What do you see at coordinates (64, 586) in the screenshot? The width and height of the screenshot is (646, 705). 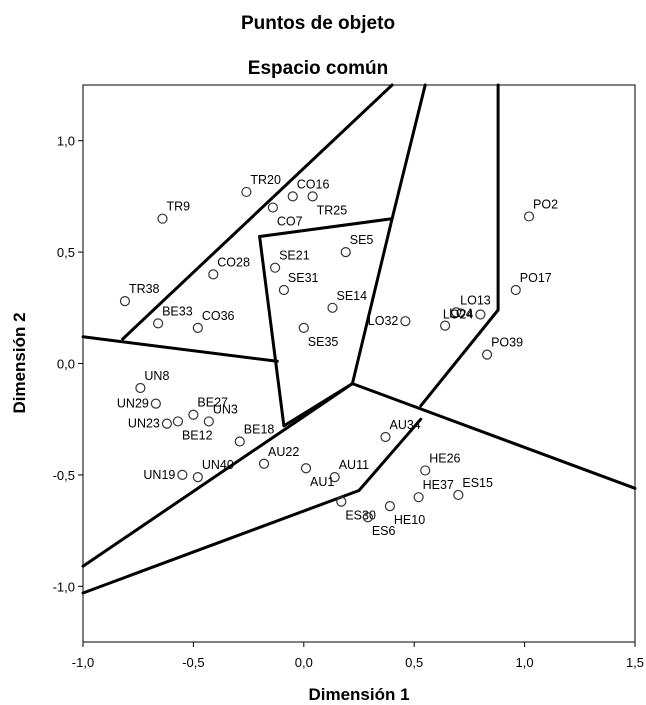 I see `y-tick-label: -1,0` at bounding box center [64, 586].